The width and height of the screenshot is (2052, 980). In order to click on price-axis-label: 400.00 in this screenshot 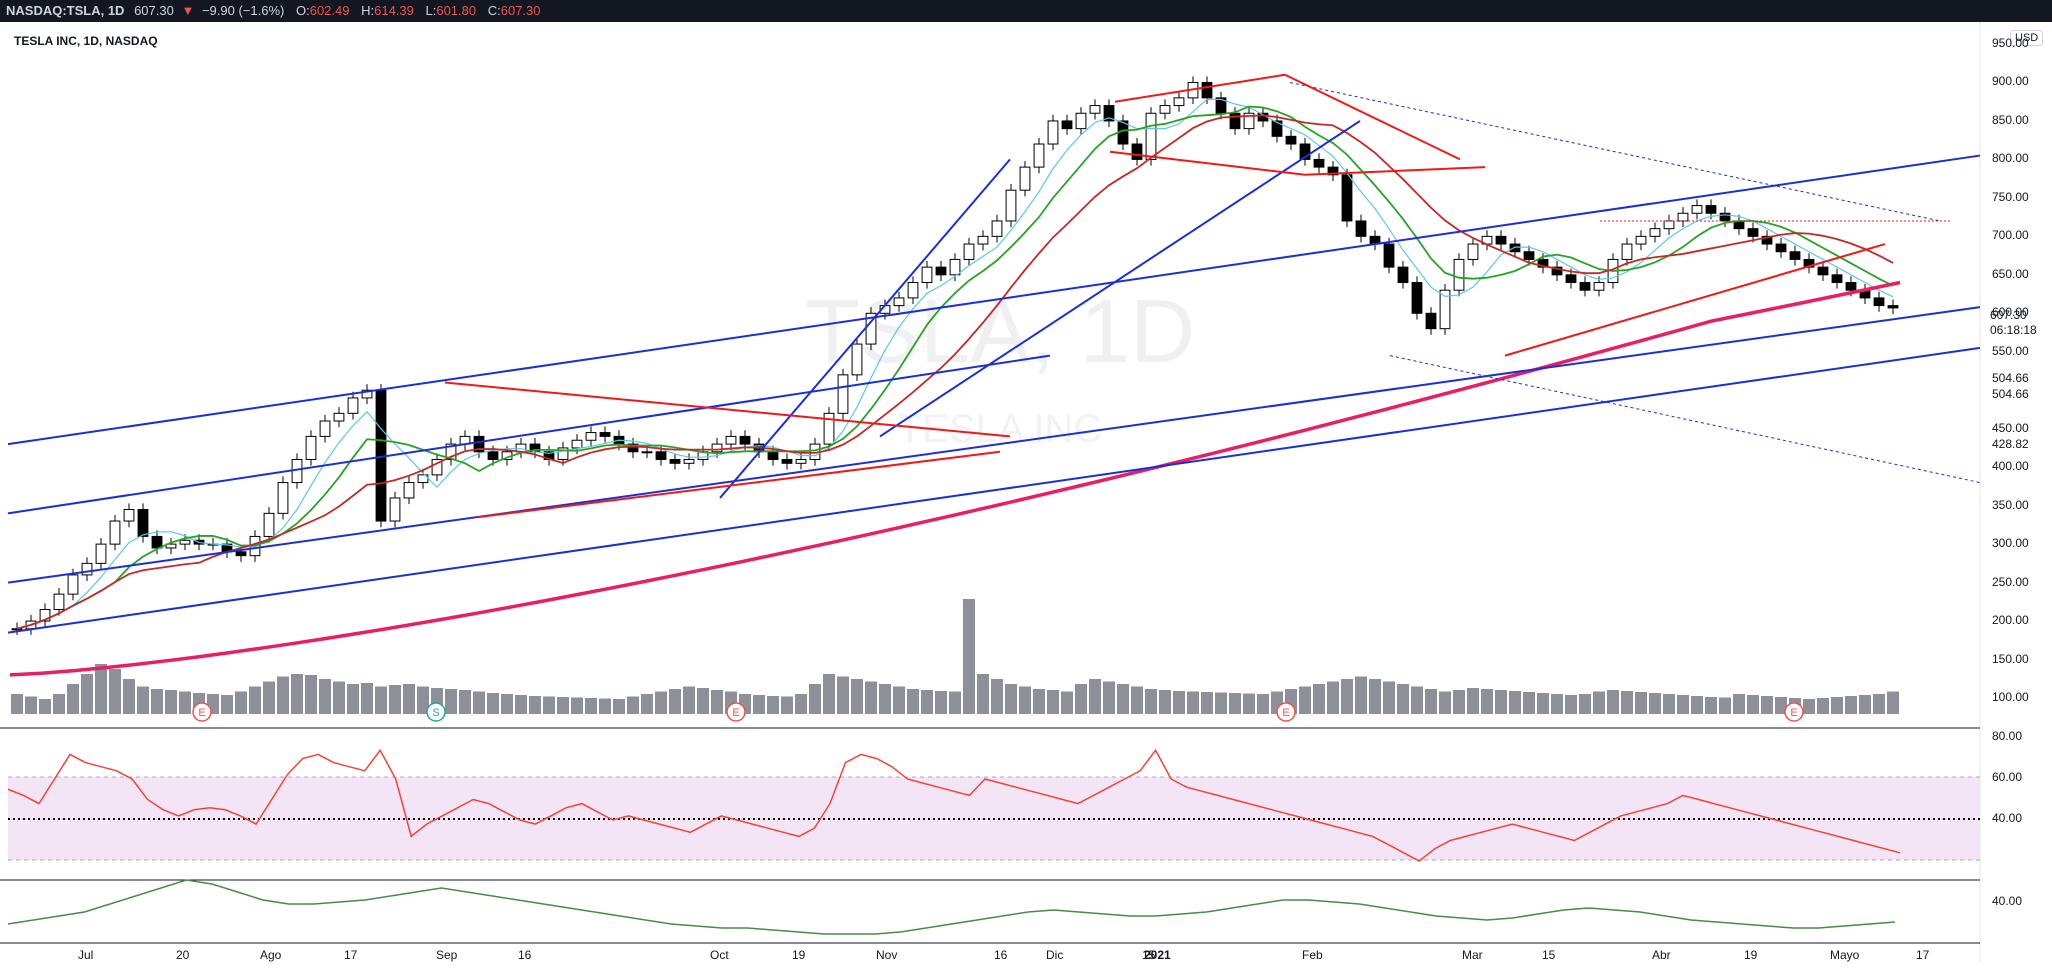, I will do `click(2010, 466)`.